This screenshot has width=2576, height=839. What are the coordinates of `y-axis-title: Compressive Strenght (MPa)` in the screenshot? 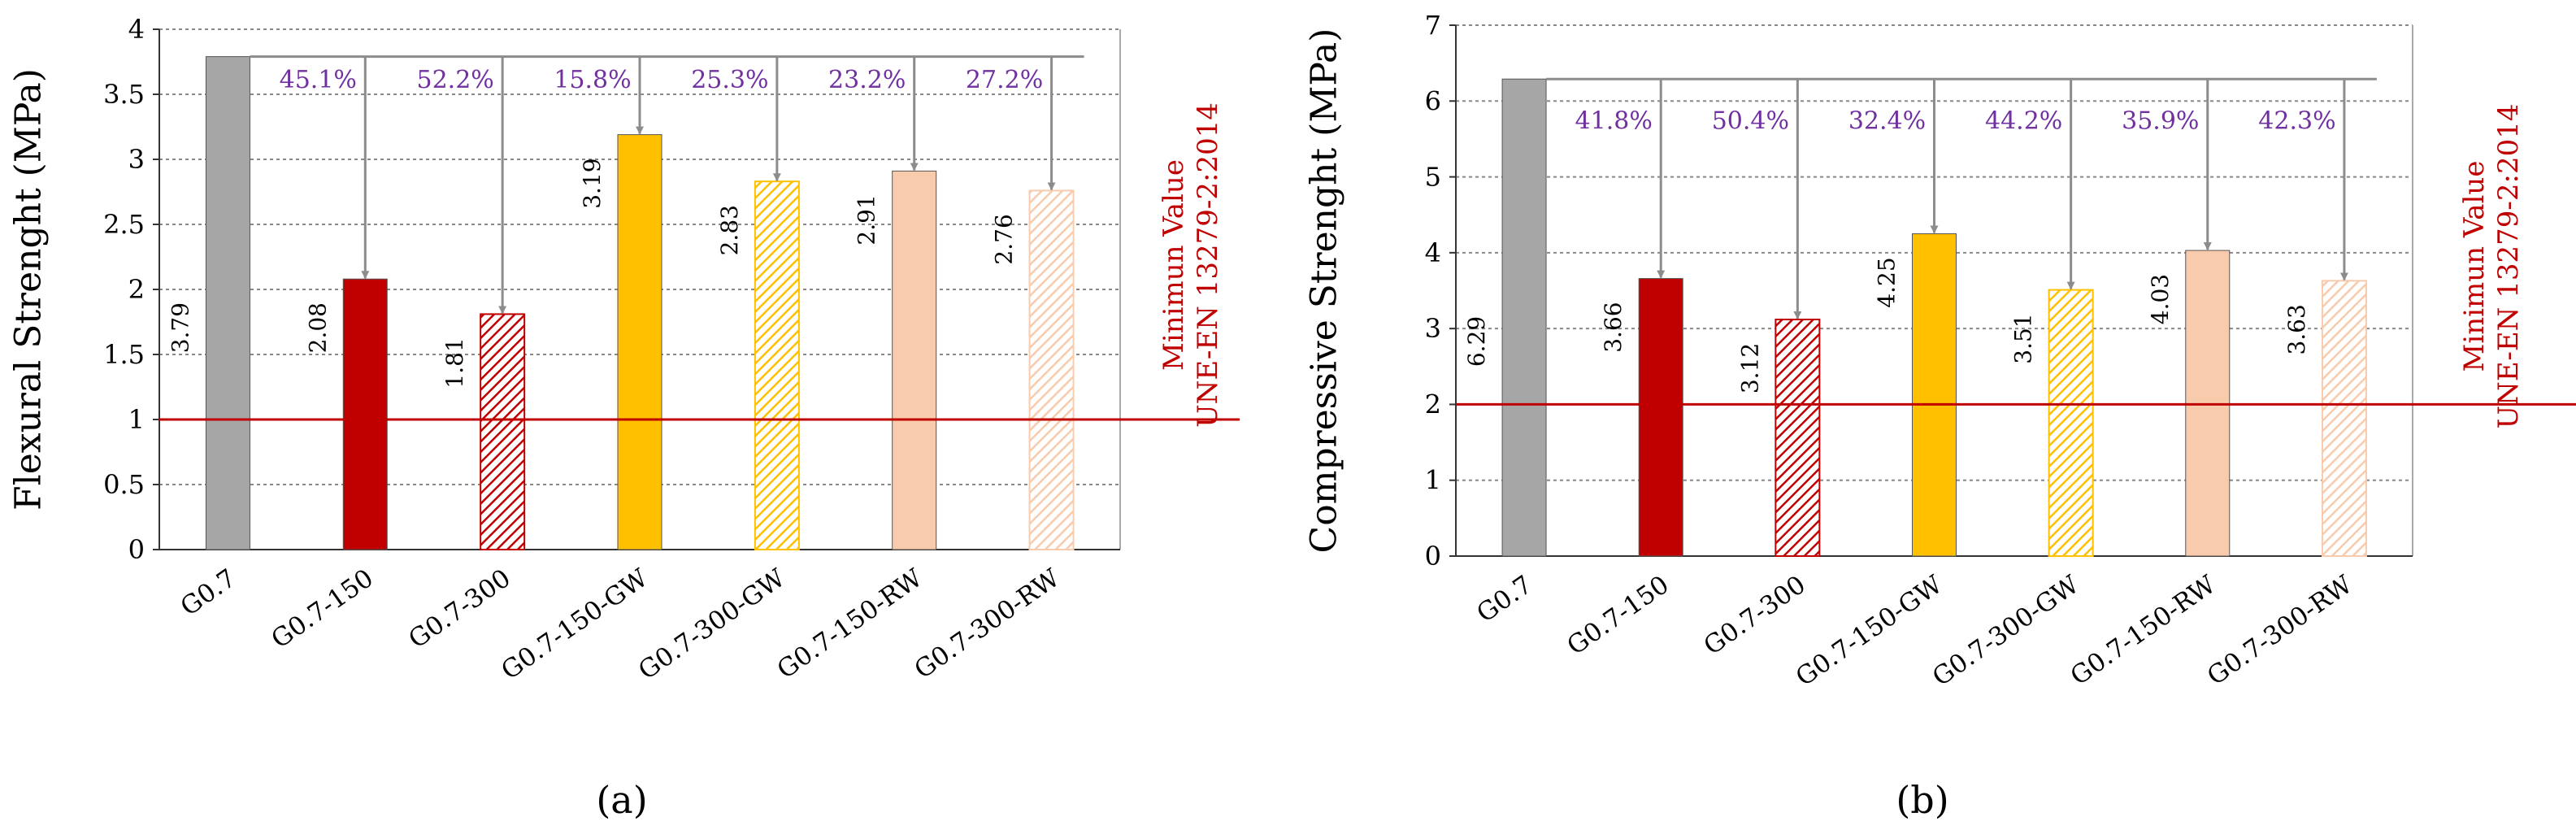 It's located at (1324, 291).